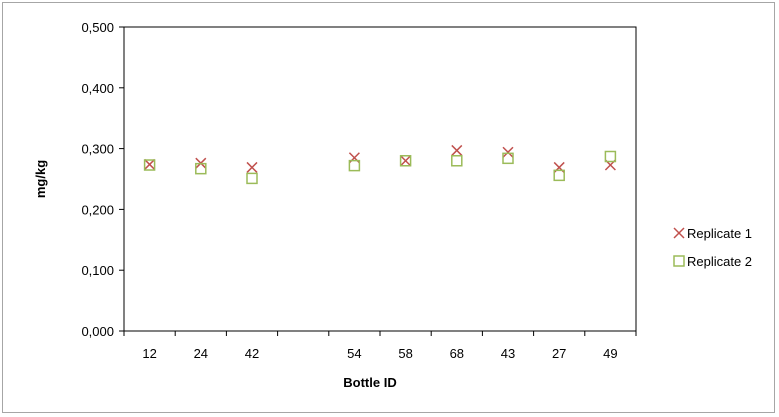 This screenshot has height=417, width=779. Describe the element at coordinates (97, 27) in the screenshot. I see `y-tick-label: 0,500` at that location.